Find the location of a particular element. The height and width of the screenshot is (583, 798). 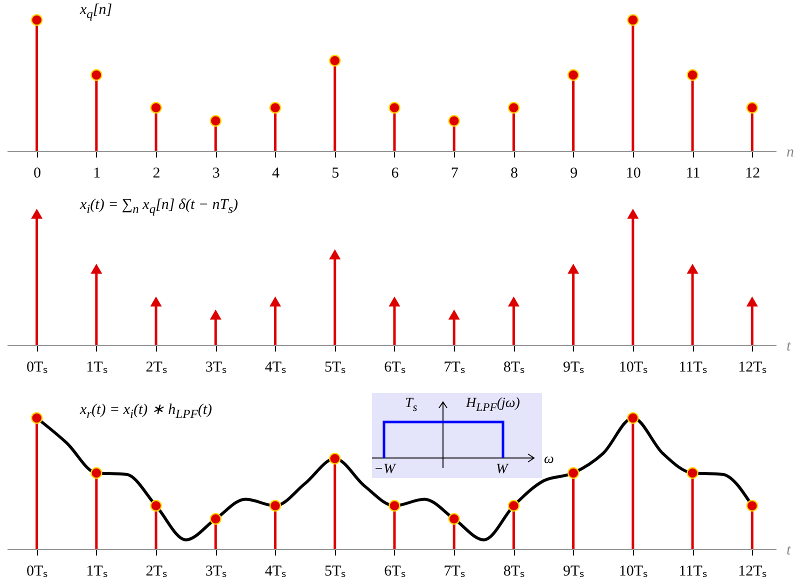

chart-title: x$_{r}$(t) = x$_{i}$(t) ∗ h$_{LPF}$(t) is located at coordinates (146, 411).